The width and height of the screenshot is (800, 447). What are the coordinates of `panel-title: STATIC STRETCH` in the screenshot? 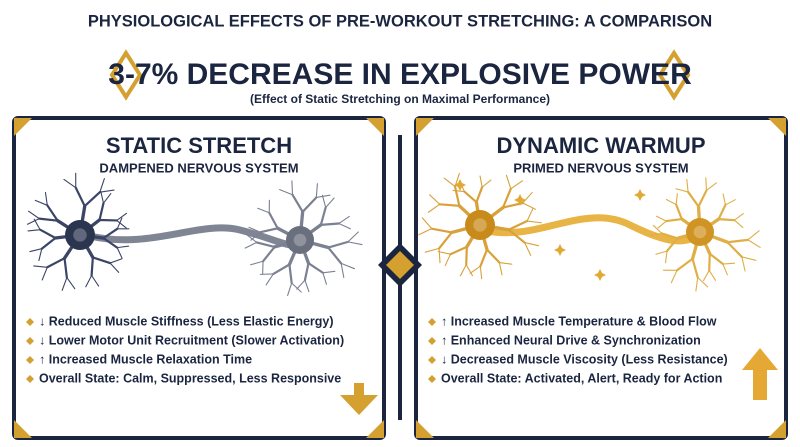 It's located at (199, 145).